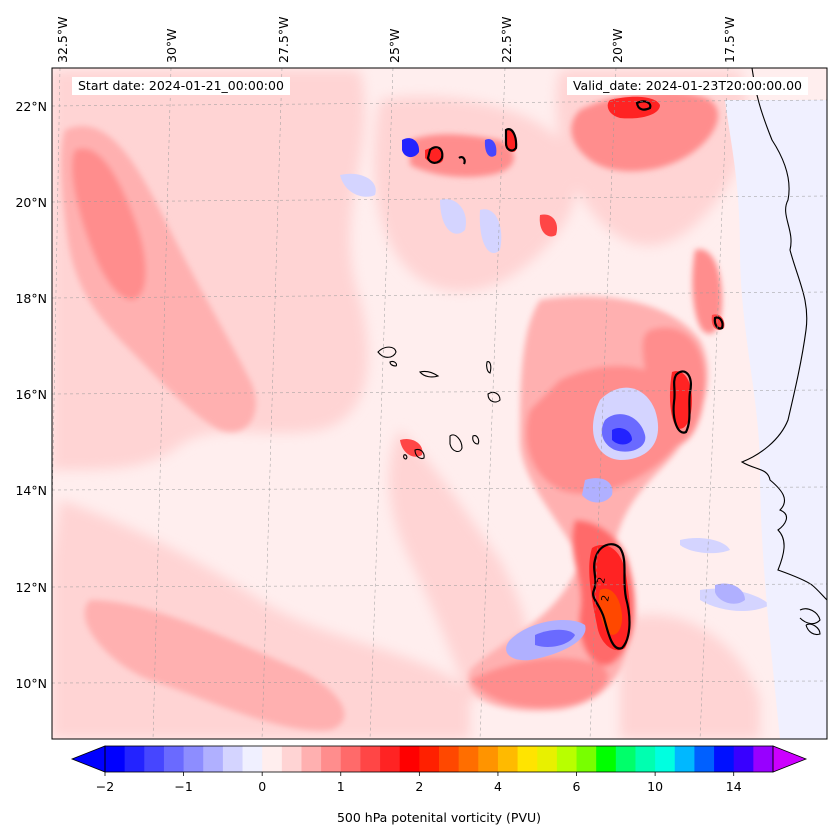  Describe the element at coordinates (31, 202) in the screenshot. I see `lat-tick-label: 20°N` at that location.